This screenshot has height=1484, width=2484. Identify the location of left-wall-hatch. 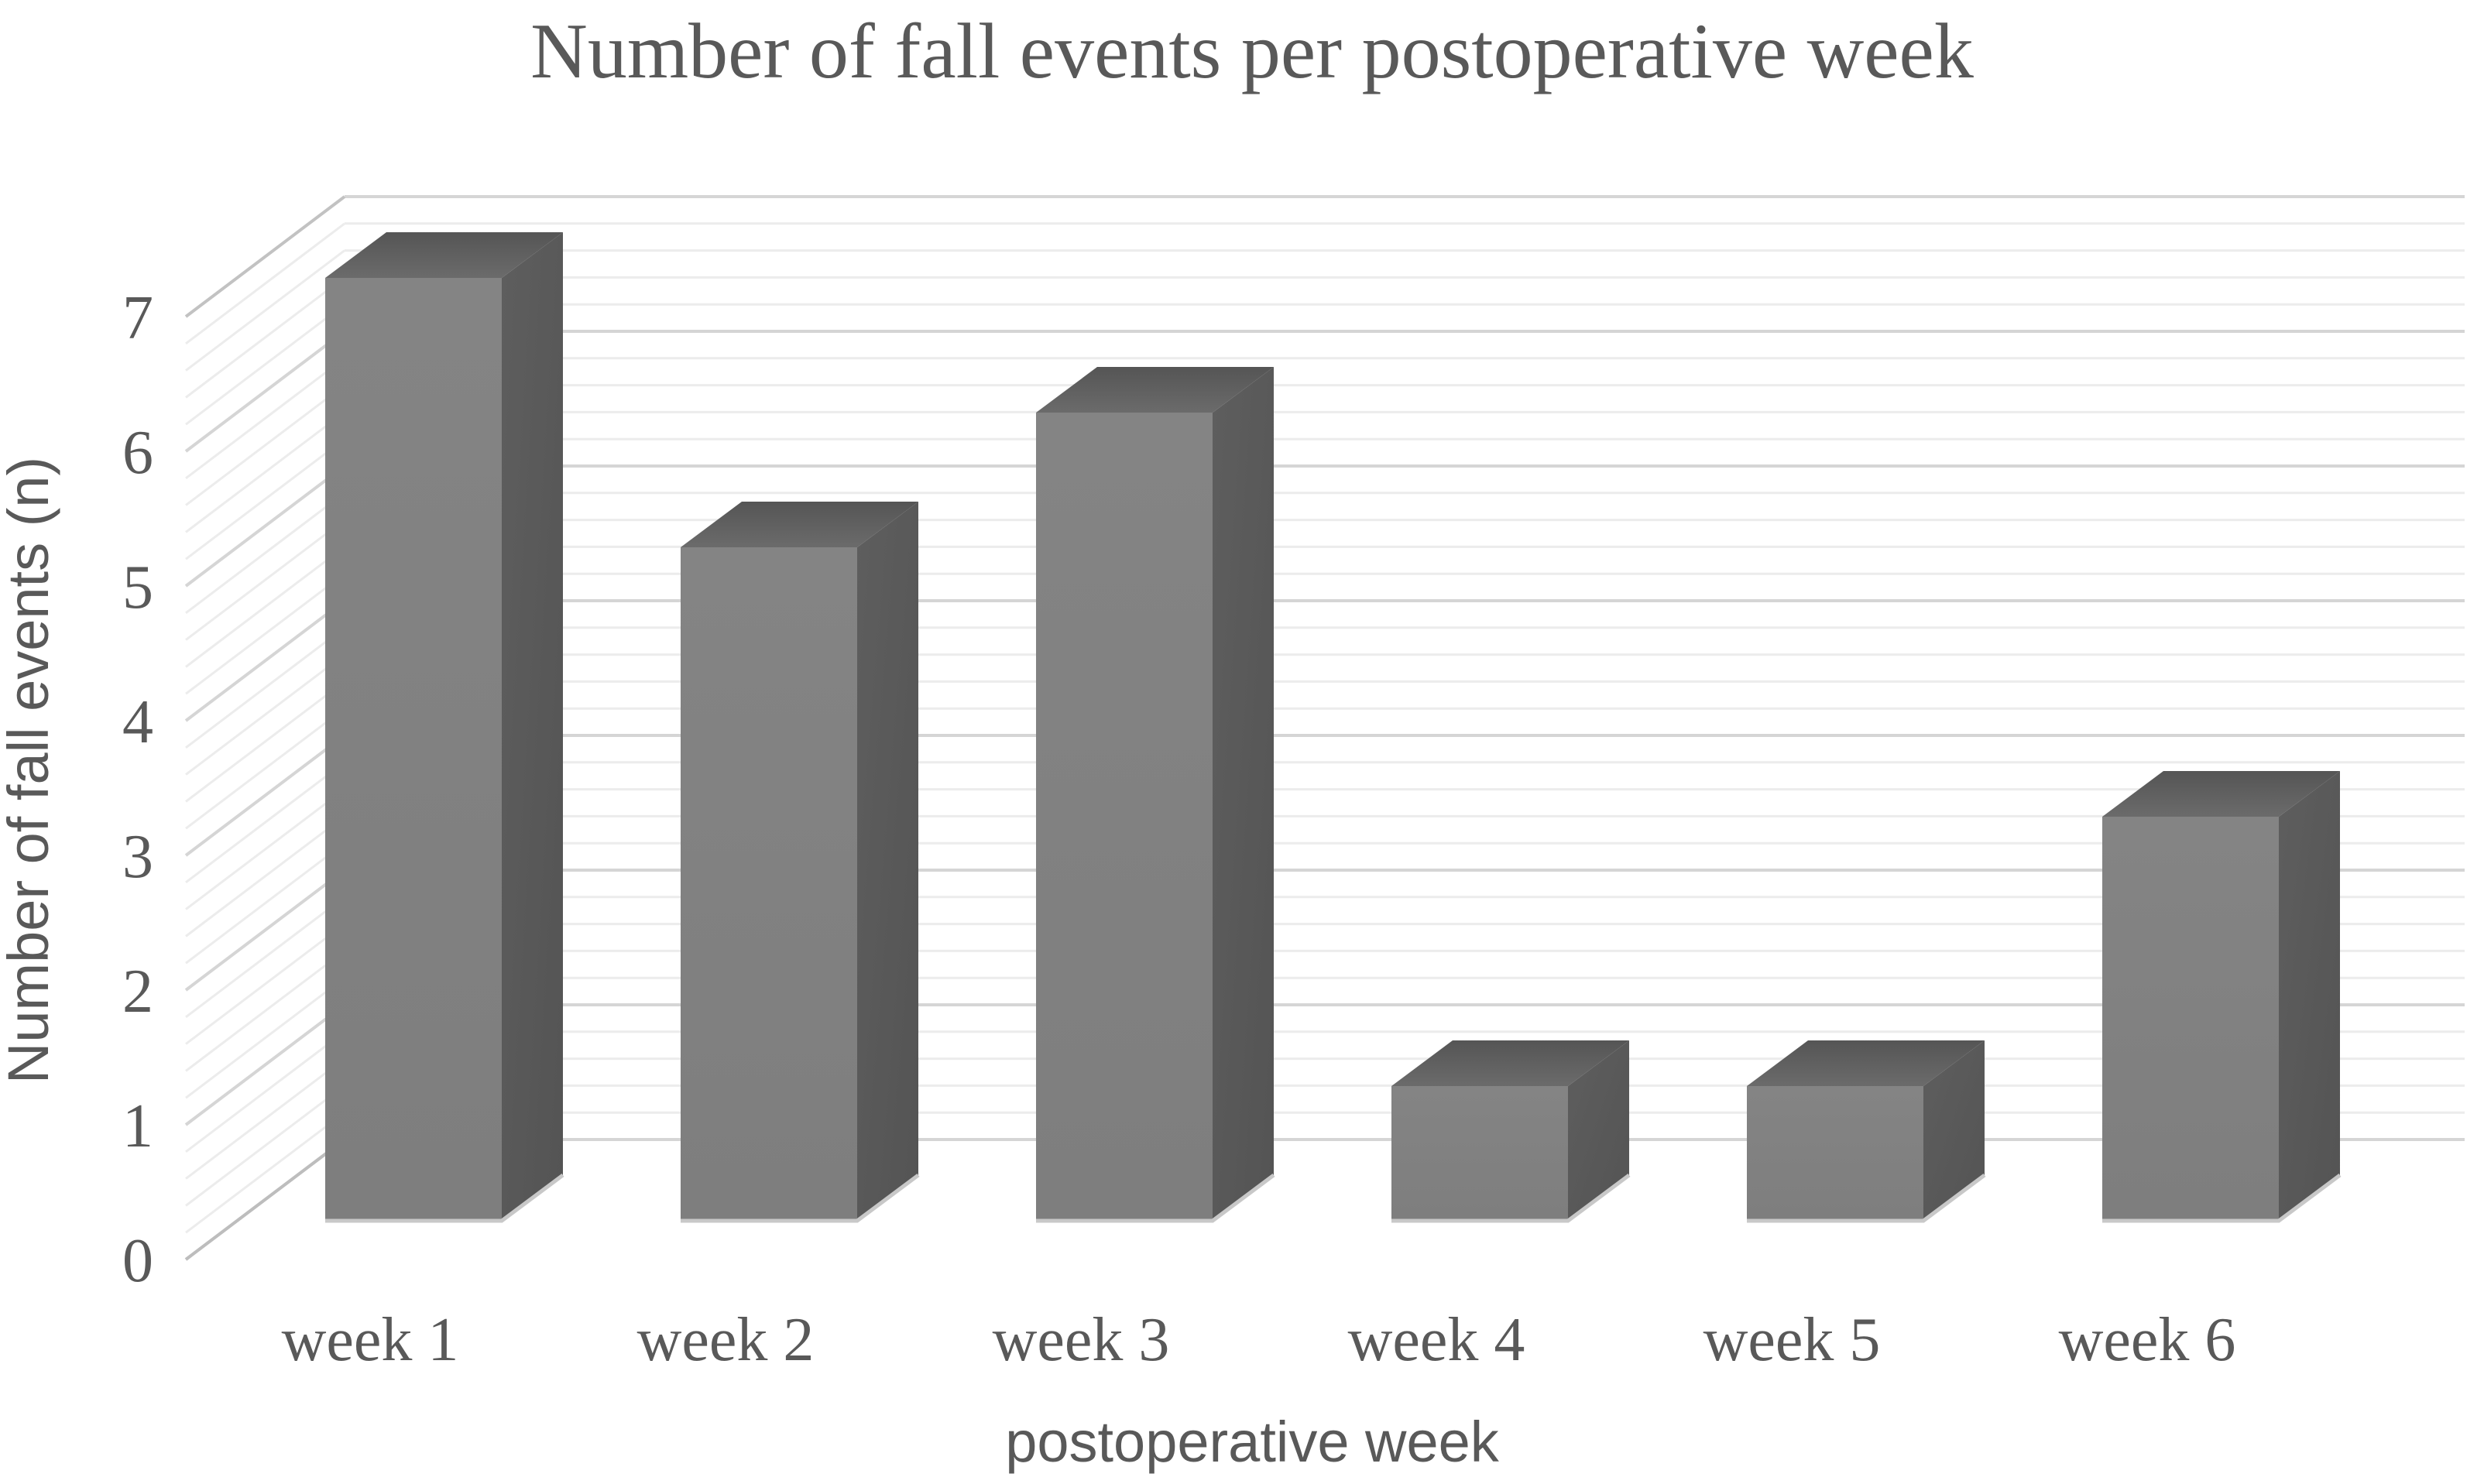
(265, 728).